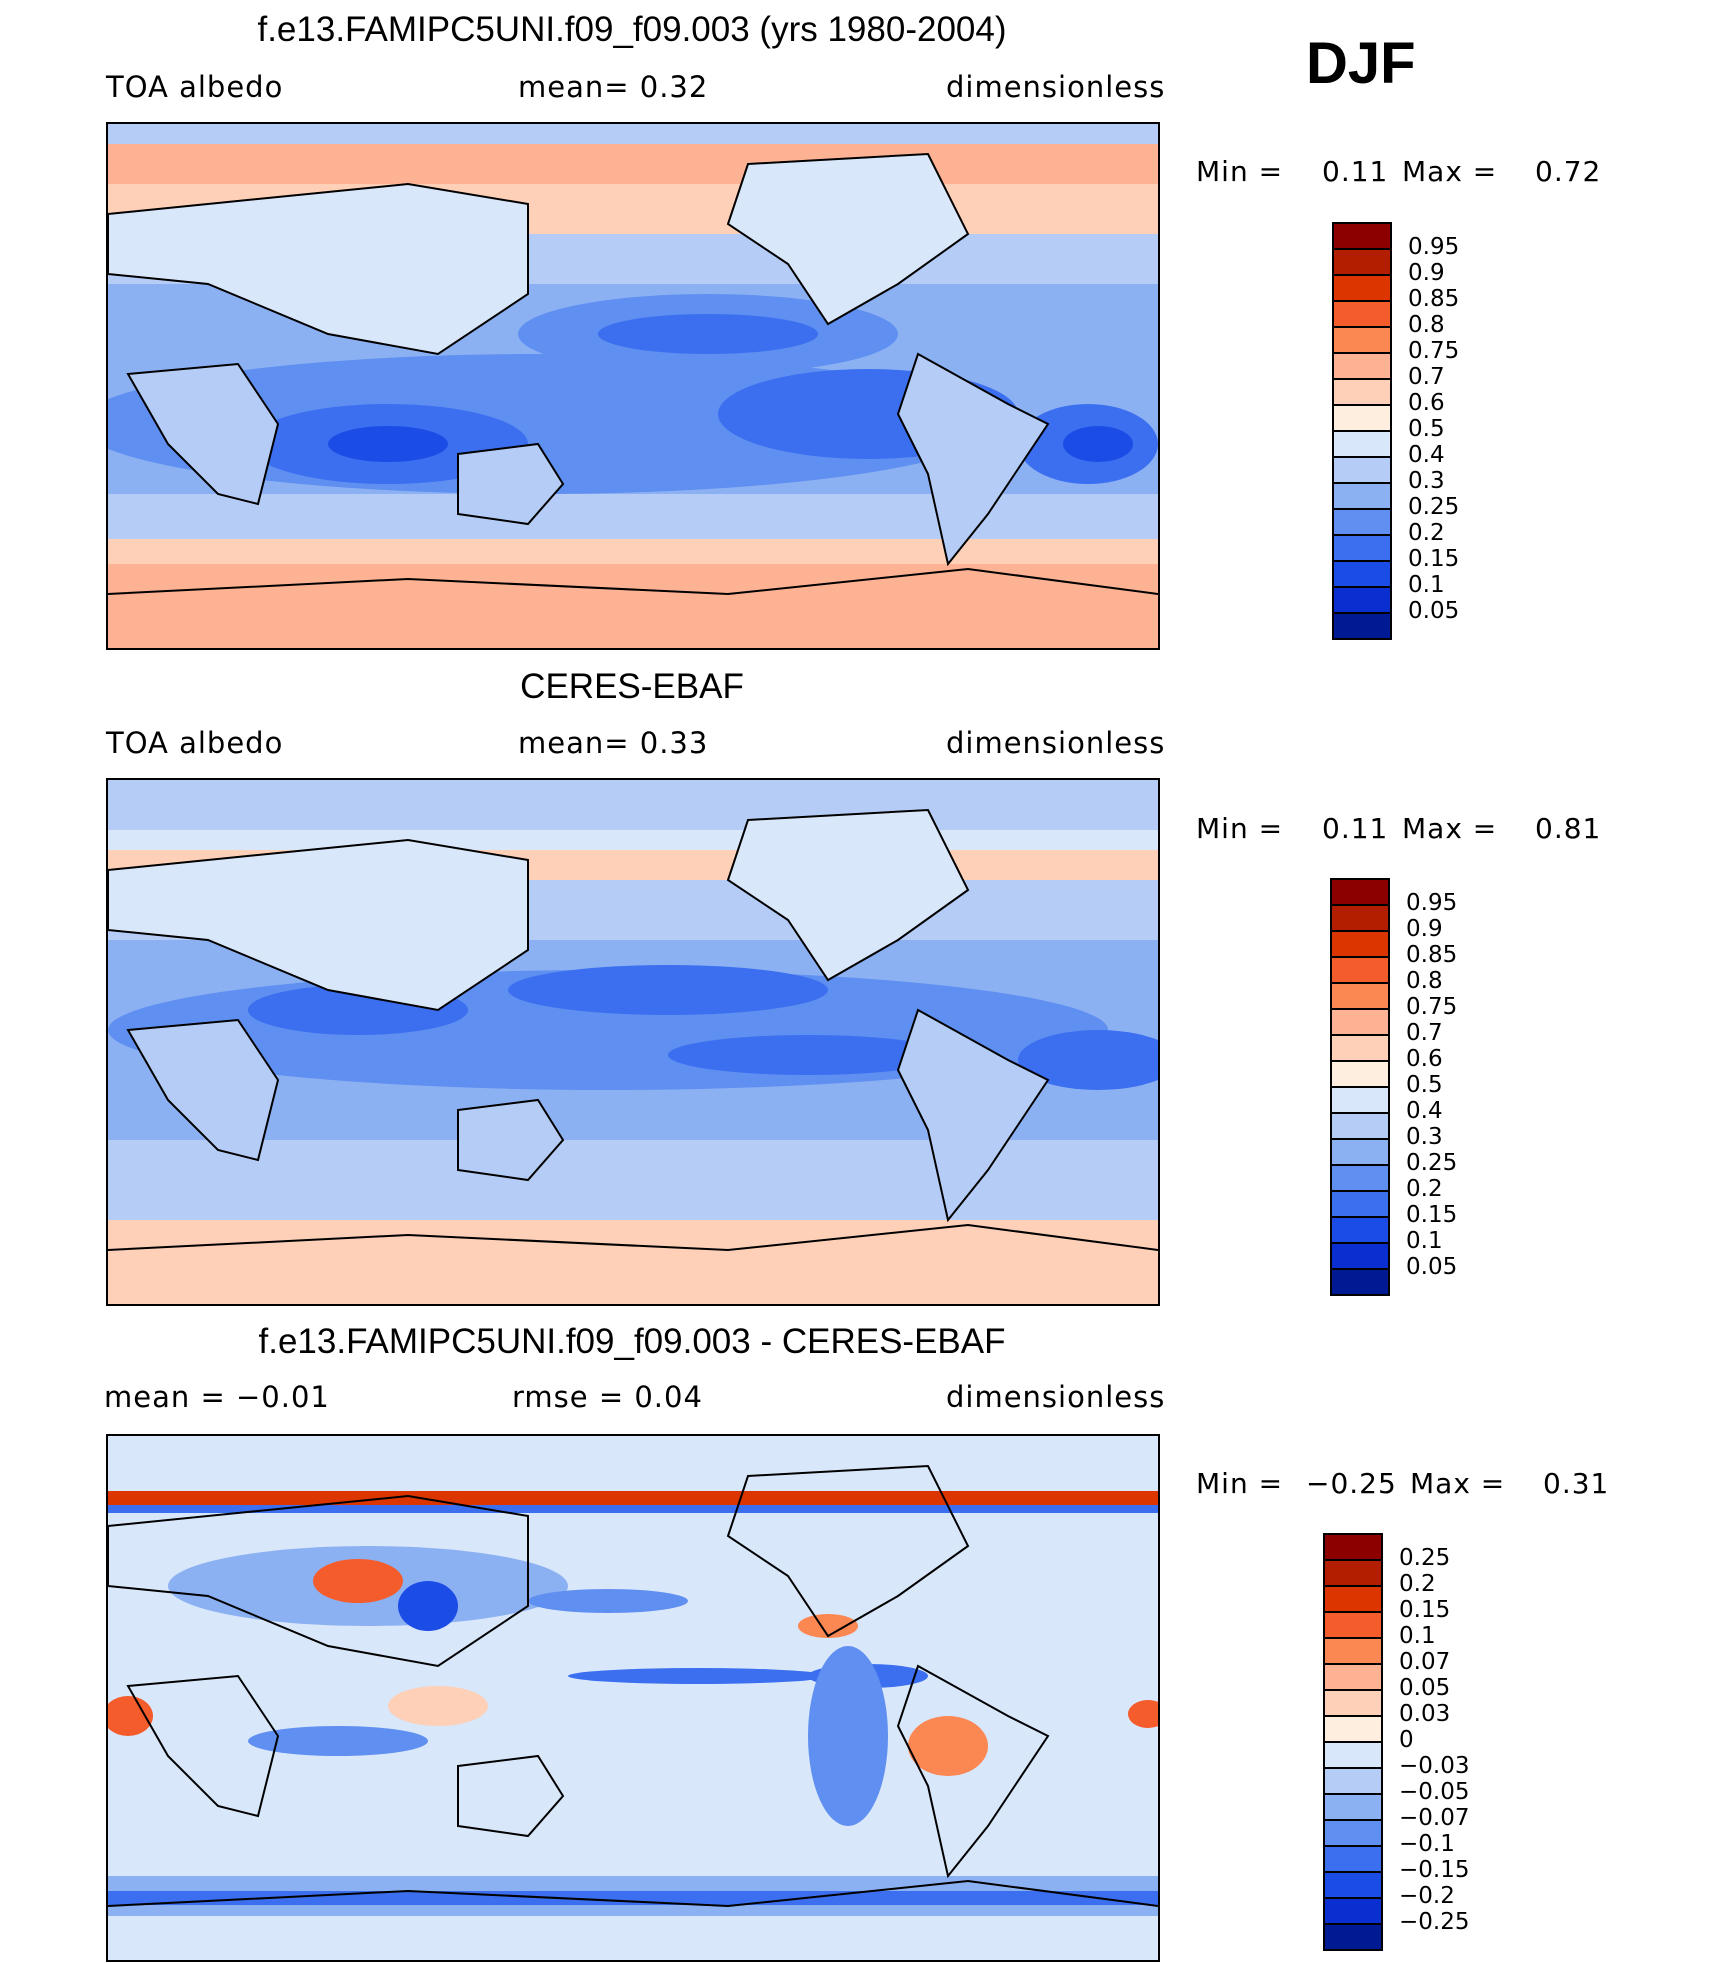 This screenshot has width=1710, height=1963. What do you see at coordinates (1355, 828) in the screenshot?
I see `panel2-min-value: 0.11` at bounding box center [1355, 828].